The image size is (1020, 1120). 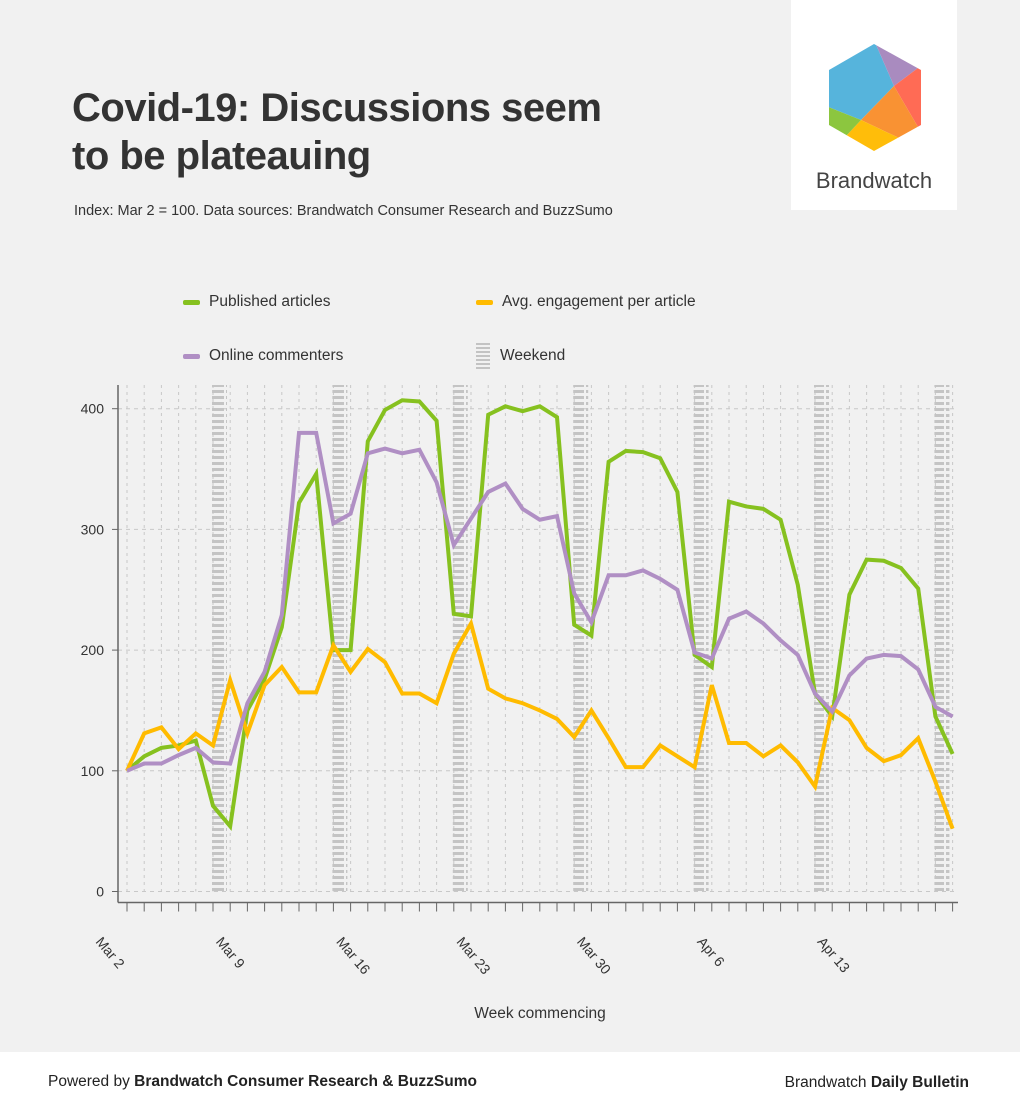 I want to click on legend-label: Weekend, so click(x=533, y=355).